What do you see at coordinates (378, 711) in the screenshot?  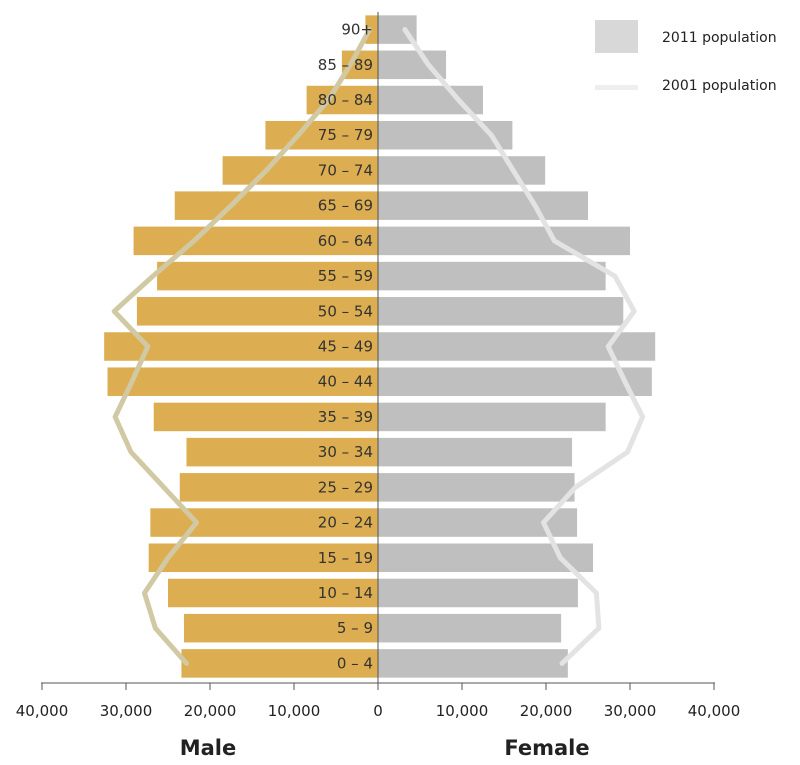 I see `x-tick-label: 0` at bounding box center [378, 711].